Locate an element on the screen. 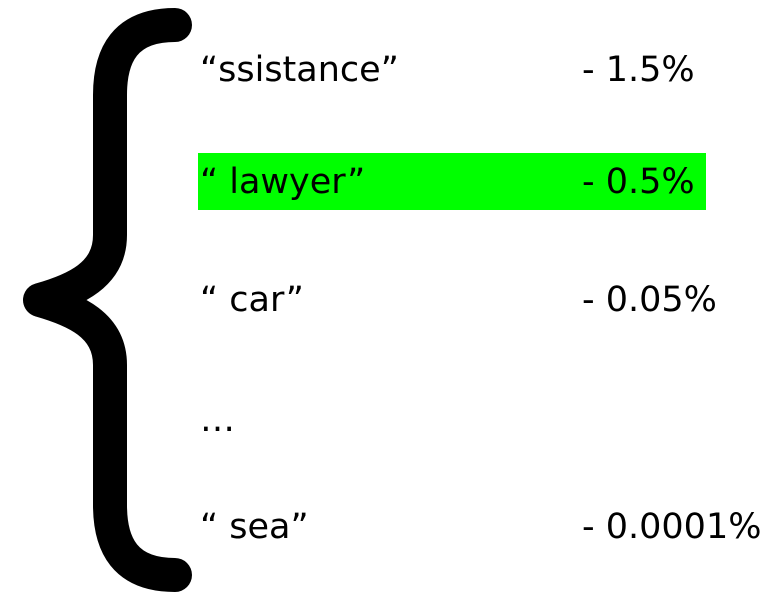 This screenshot has height=597, width=782. token-prob-ssistance: - 1.5% is located at coordinates (638, 70).